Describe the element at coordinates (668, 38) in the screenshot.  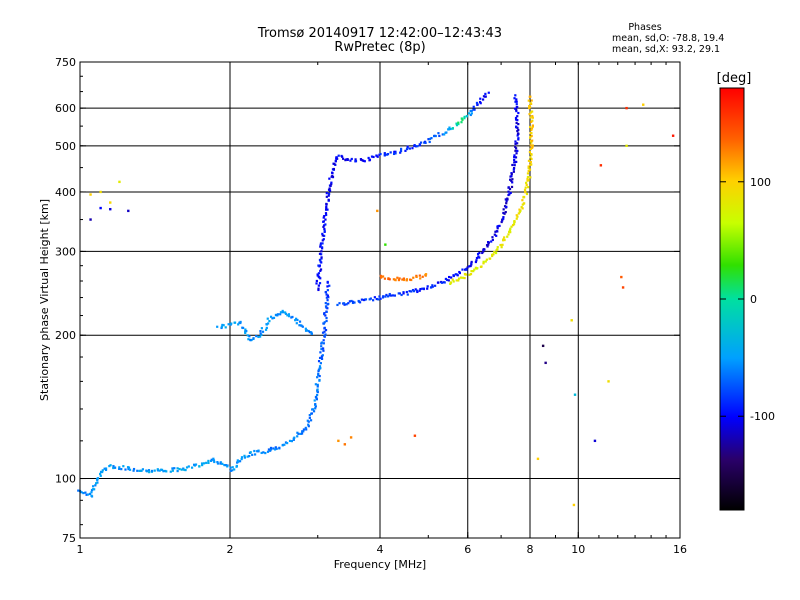
I see `phases-o-stats: mean, sd,O: -78.8, 19.4` at that location.